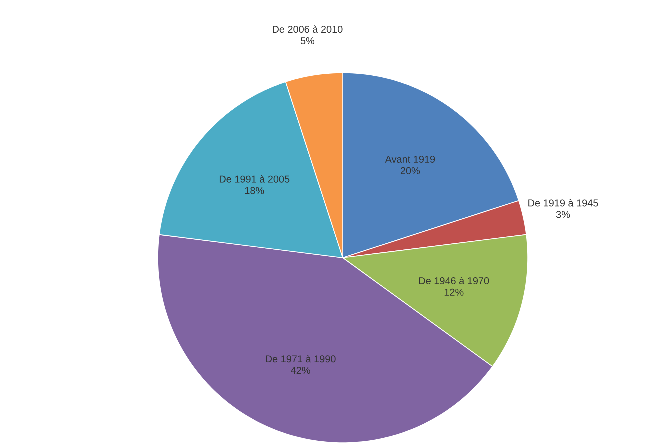 This screenshot has width=647, height=443. What do you see at coordinates (300, 370) in the screenshot?
I see `data-label: 42%` at bounding box center [300, 370].